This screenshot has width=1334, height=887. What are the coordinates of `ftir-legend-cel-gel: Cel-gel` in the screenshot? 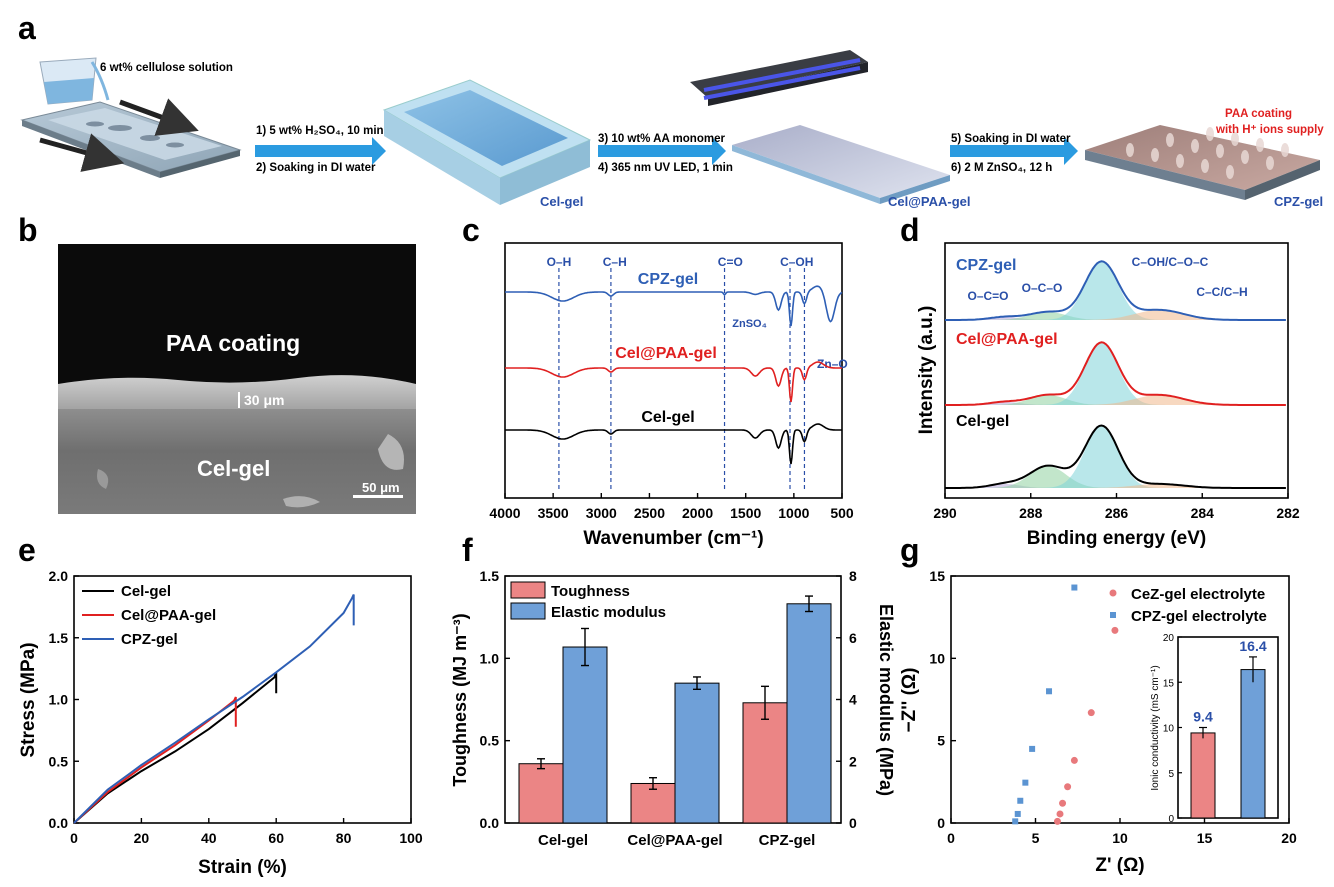 It's located at (667, 417).